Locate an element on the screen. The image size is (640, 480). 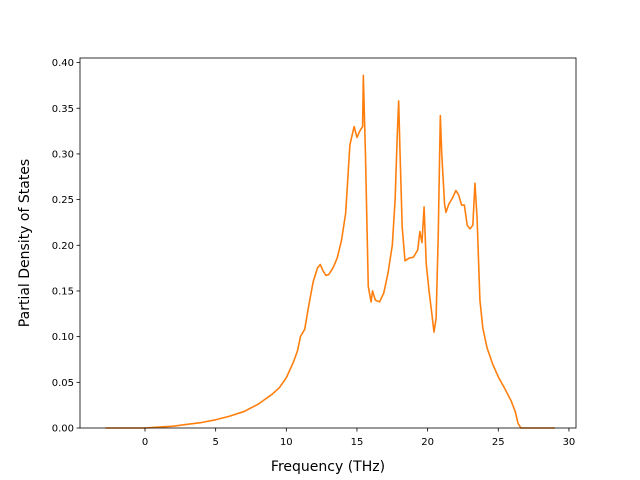
y-tick-label: 0.35 is located at coordinates (63, 109).